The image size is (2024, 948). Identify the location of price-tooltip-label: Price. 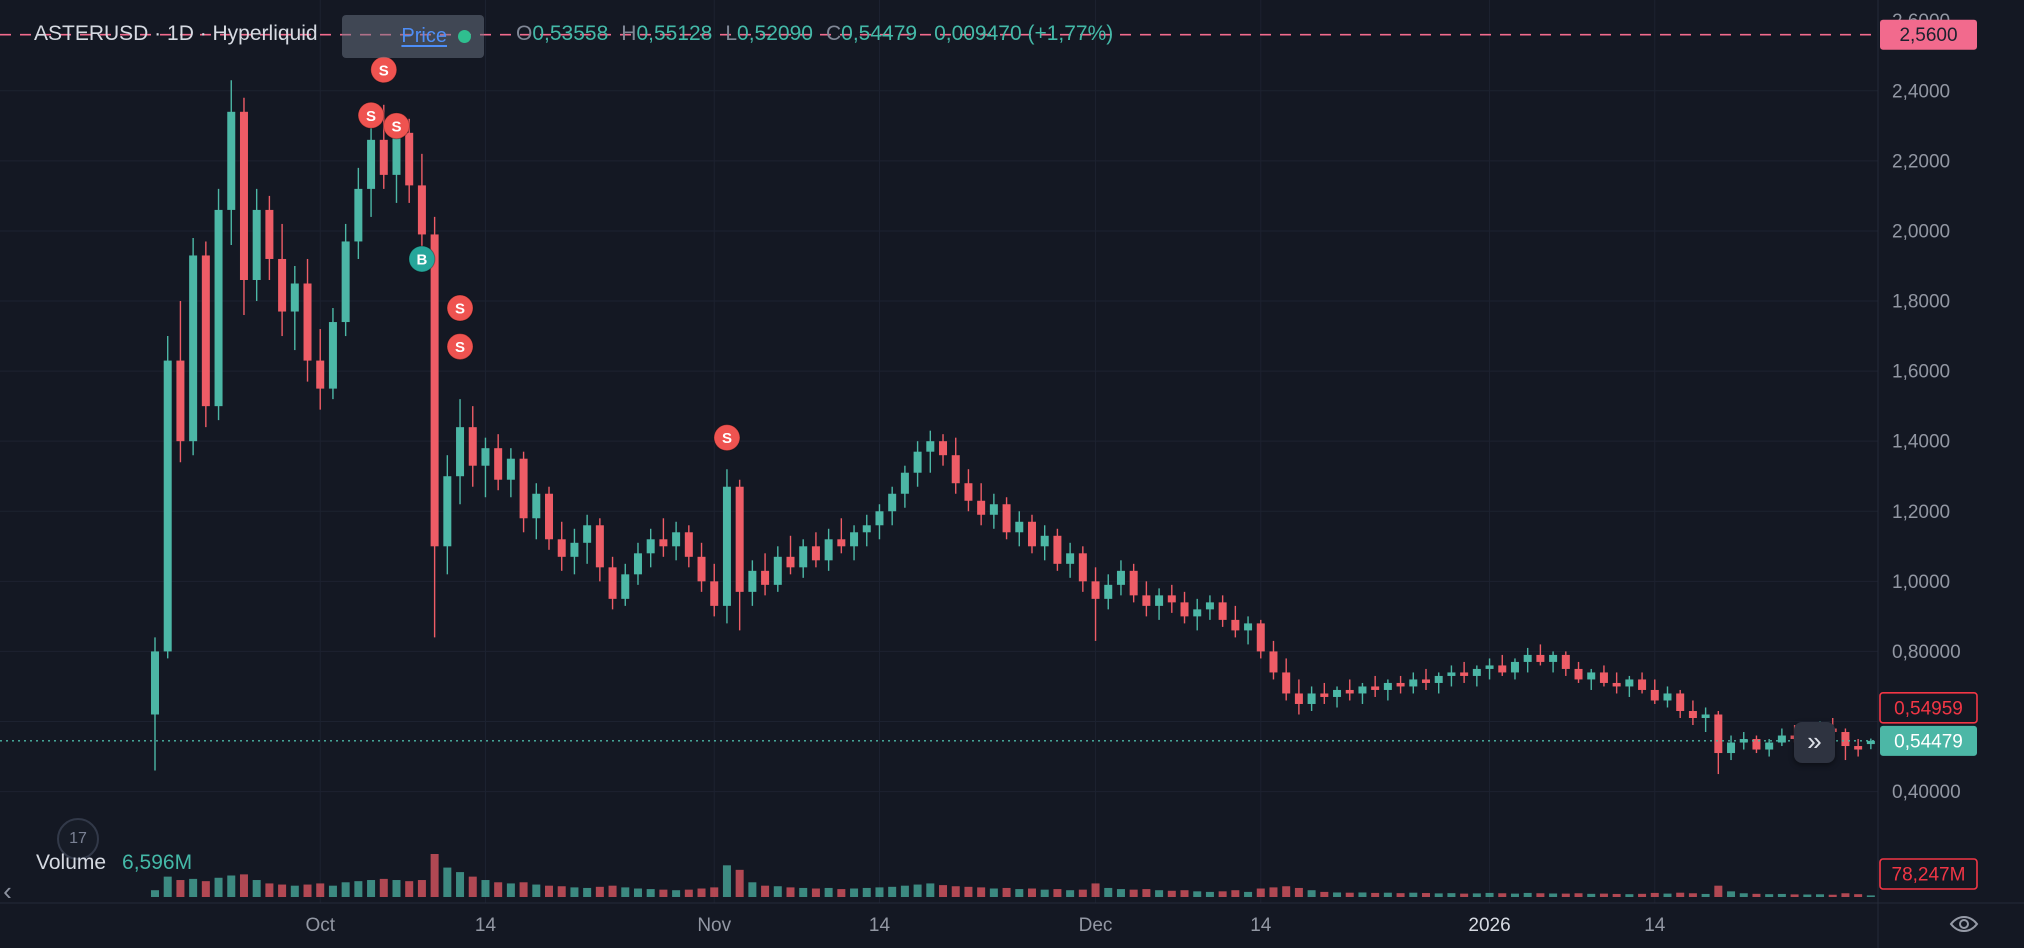
(424, 36).